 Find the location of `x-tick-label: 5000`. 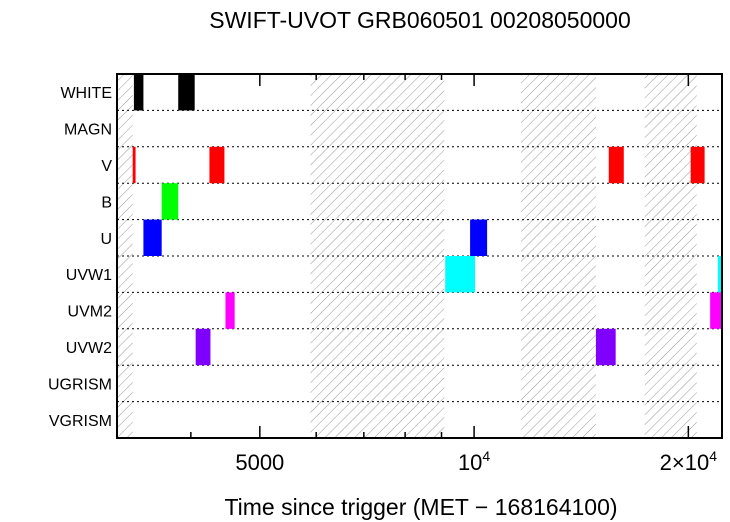

x-tick-label: 5000 is located at coordinates (259, 462).